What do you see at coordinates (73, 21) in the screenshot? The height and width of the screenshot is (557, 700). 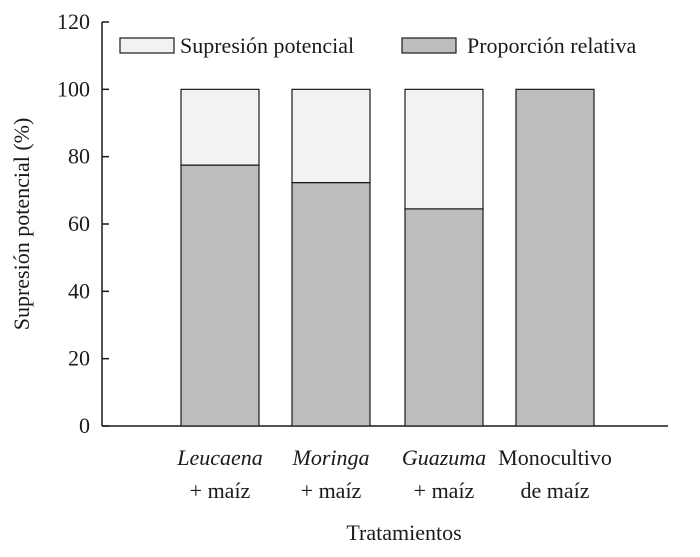 I see `y-tick-label: 120` at bounding box center [73, 21].